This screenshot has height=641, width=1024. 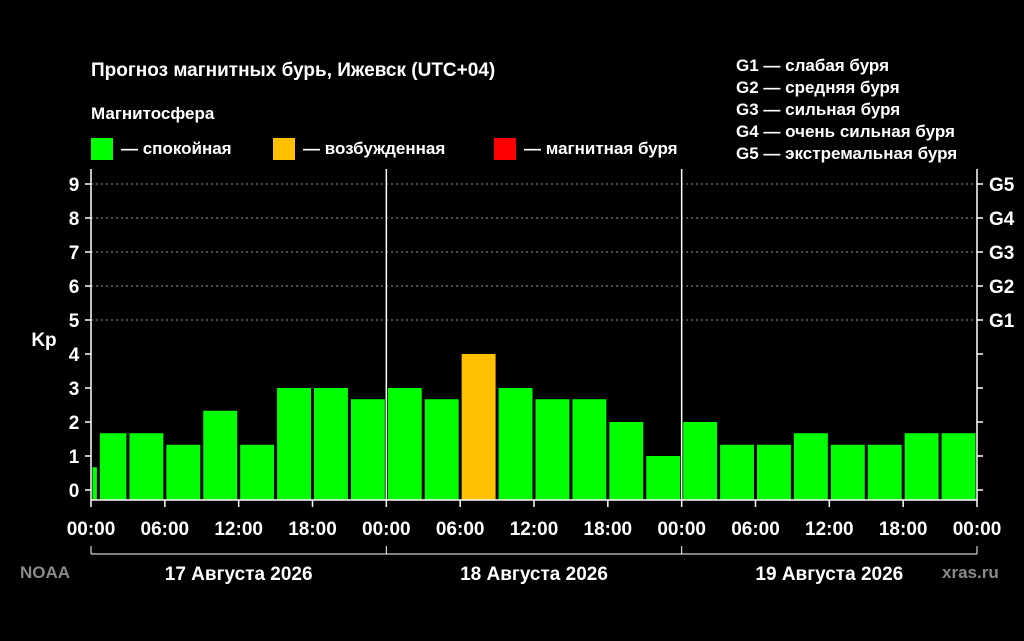 What do you see at coordinates (74, 321) in the screenshot?
I see `y-tick-label-5: 5` at bounding box center [74, 321].